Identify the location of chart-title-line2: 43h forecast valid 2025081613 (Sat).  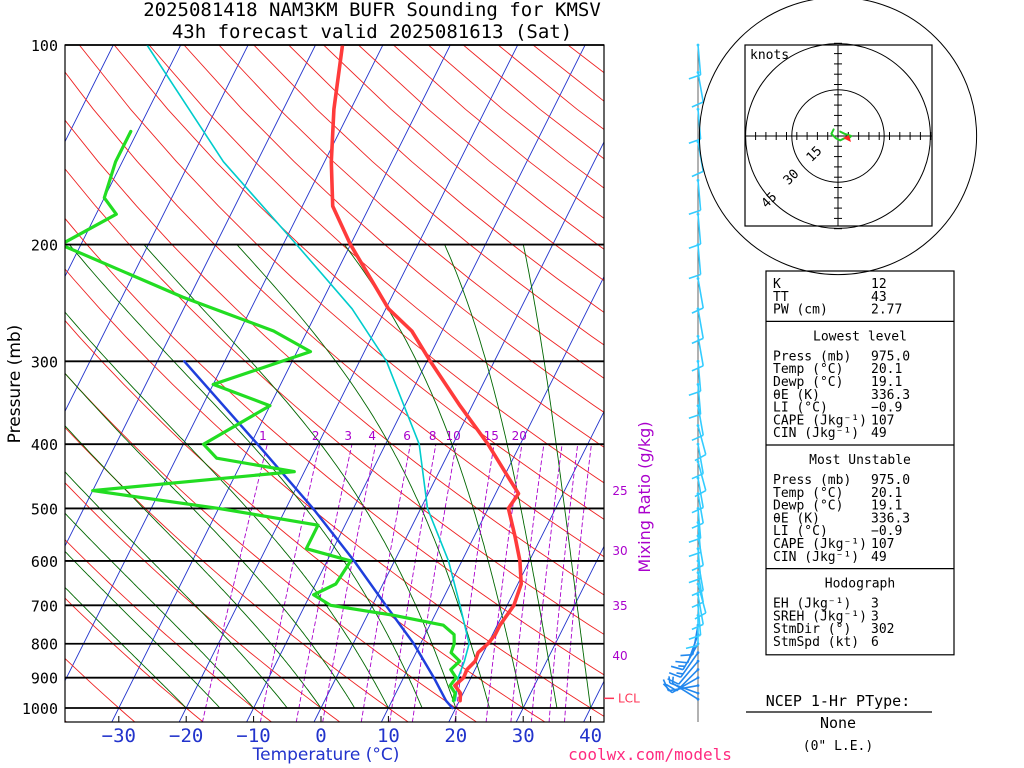
(372, 32).